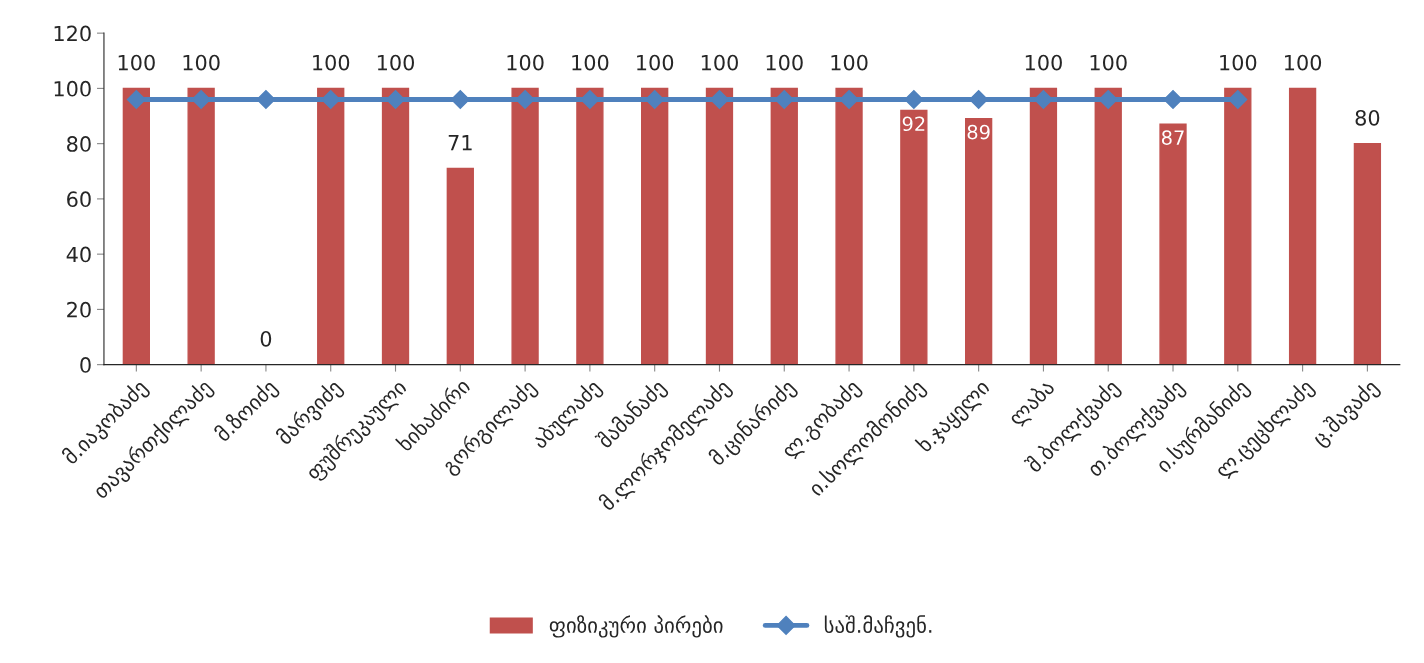  I want to click on data-label: 71, so click(460, 143).